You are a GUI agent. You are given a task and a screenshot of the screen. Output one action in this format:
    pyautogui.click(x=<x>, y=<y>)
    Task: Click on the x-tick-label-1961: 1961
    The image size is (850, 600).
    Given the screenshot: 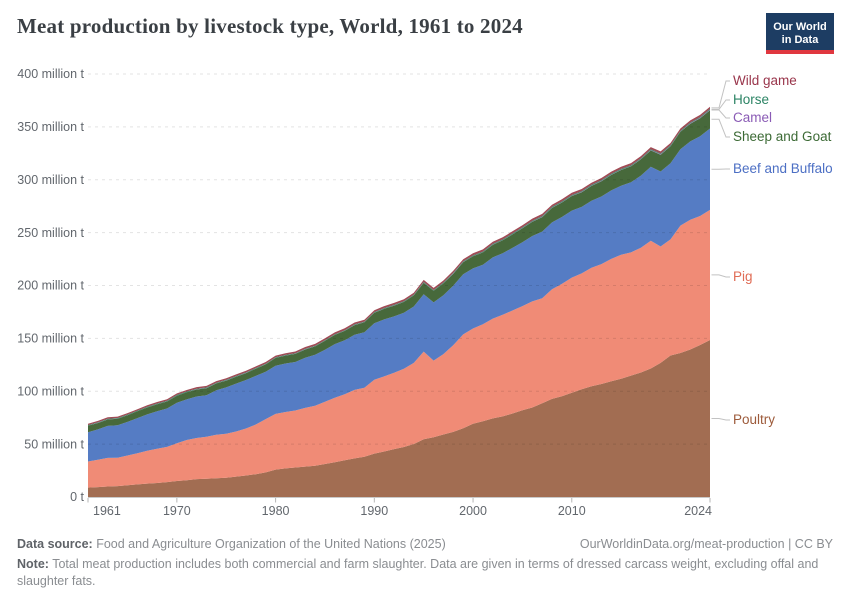 What is the action you would take?
    pyautogui.click(x=107, y=511)
    